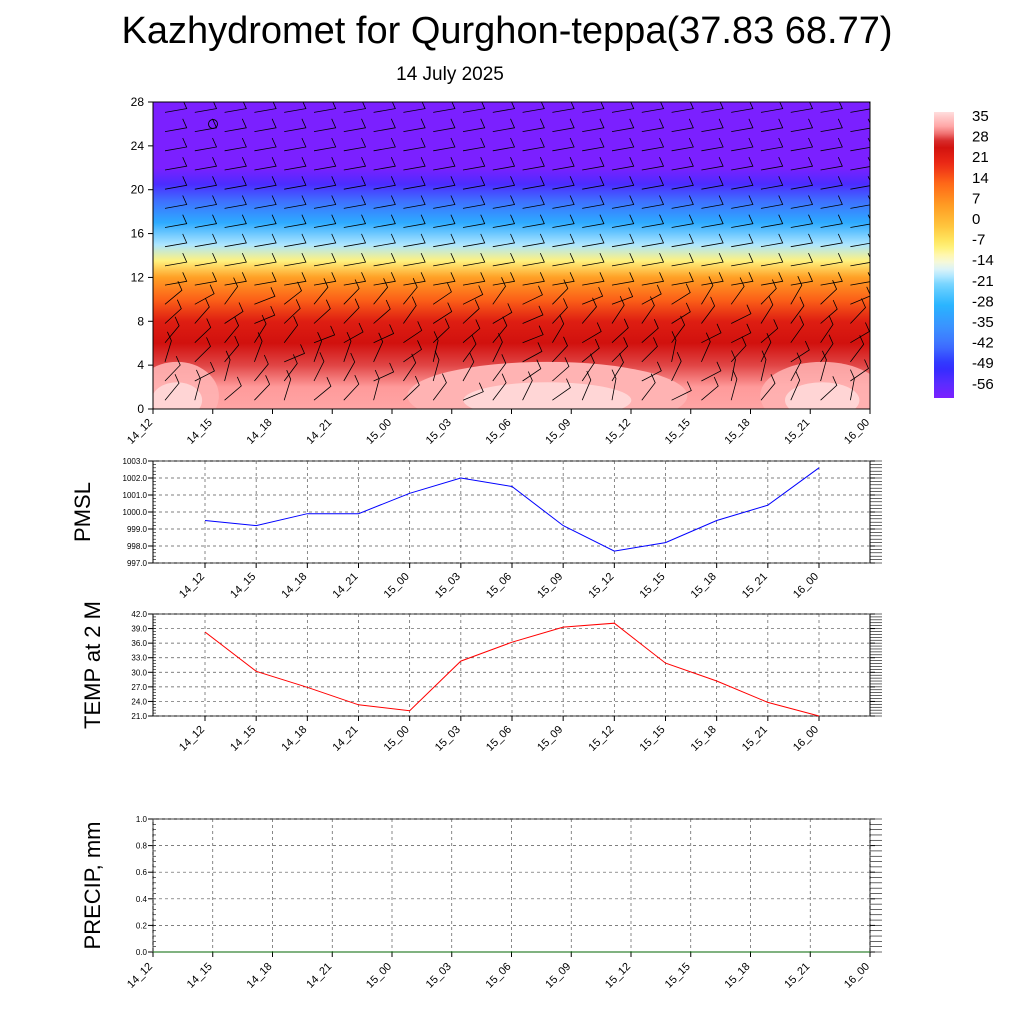 The width and height of the screenshot is (1024, 1024). Describe the element at coordinates (92, 665) in the screenshot. I see `panel-ylabel: TEMP at 2 M` at that location.